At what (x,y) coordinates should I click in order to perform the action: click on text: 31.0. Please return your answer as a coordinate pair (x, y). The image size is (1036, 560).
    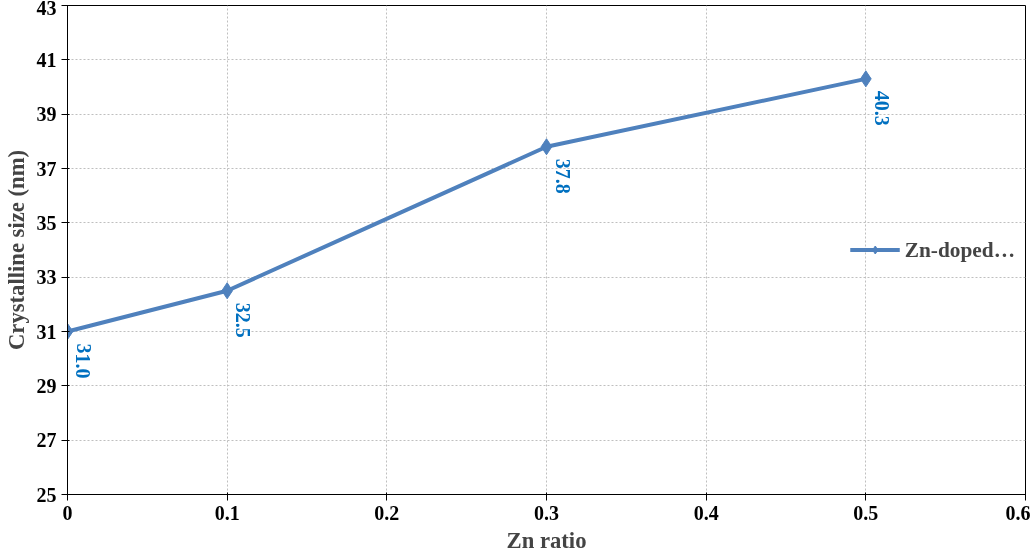
    Looking at the image, I should click on (83, 361).